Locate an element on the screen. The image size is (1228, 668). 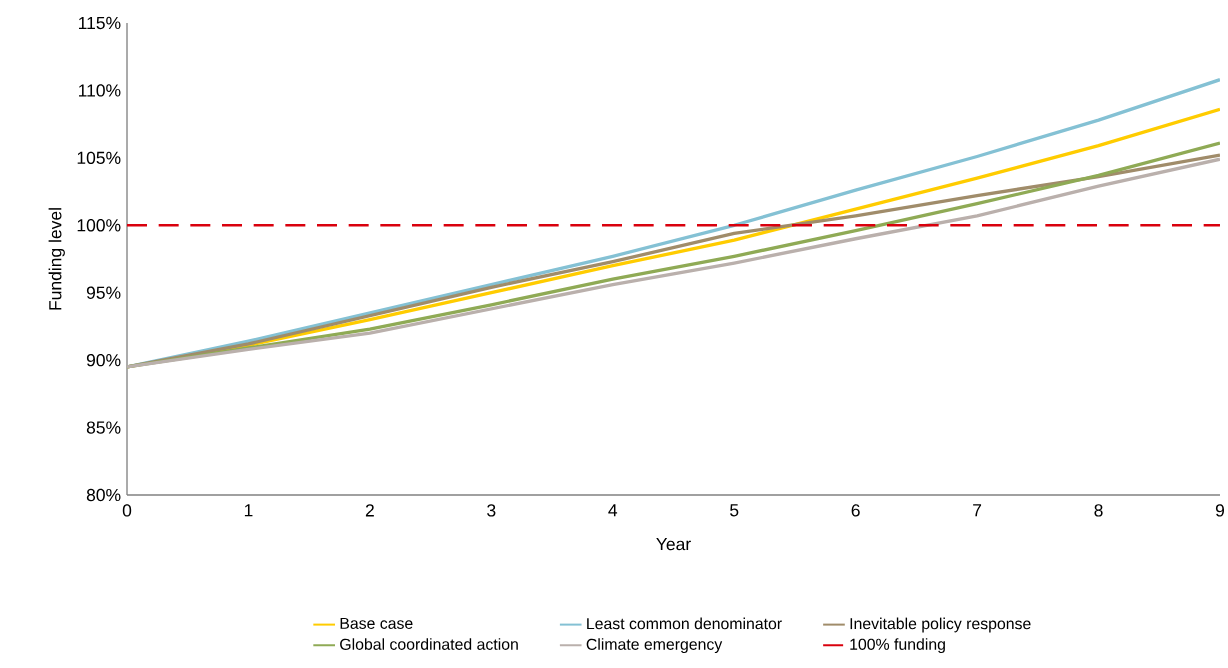
x-axis-title: Year is located at coordinates (673, 544).